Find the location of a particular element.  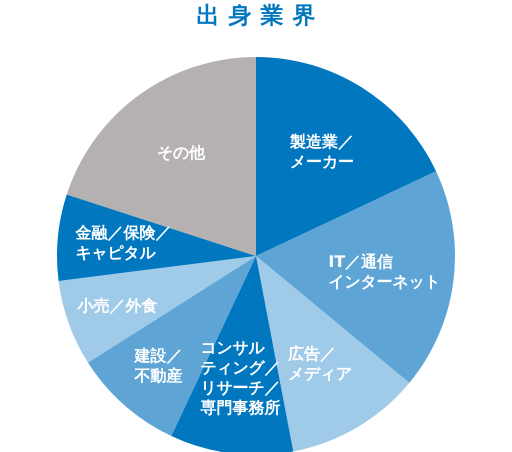

slice-label: その他 is located at coordinates (181, 152).